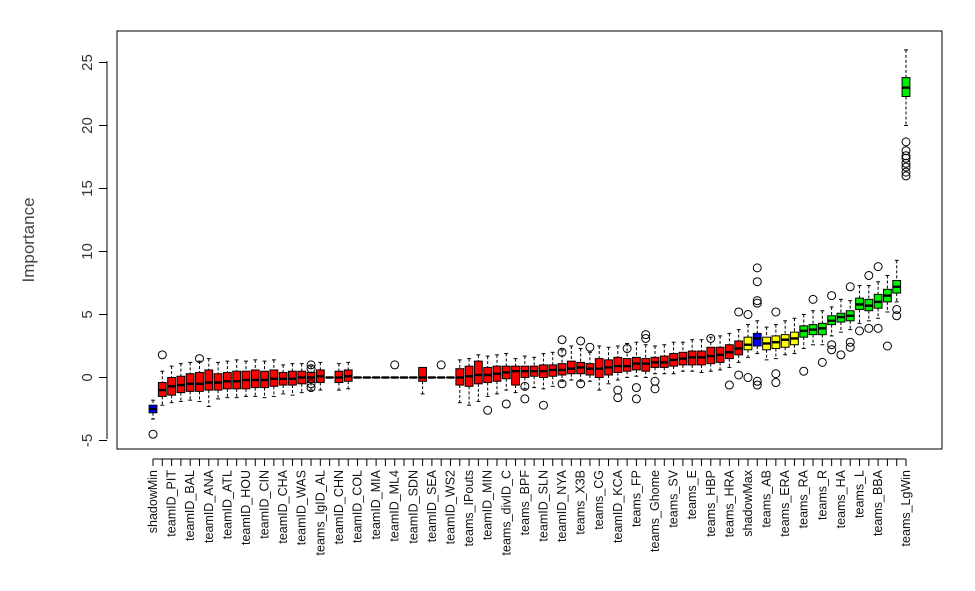  I want to click on box-teamID_MIN, so click(488, 385).